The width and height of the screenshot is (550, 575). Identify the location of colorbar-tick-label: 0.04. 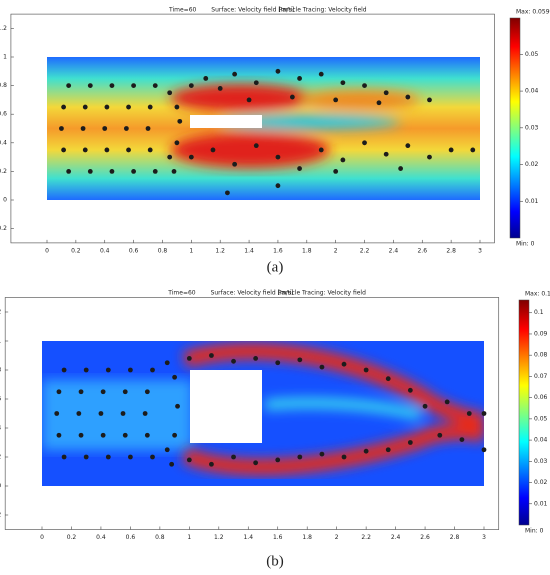
(532, 91).